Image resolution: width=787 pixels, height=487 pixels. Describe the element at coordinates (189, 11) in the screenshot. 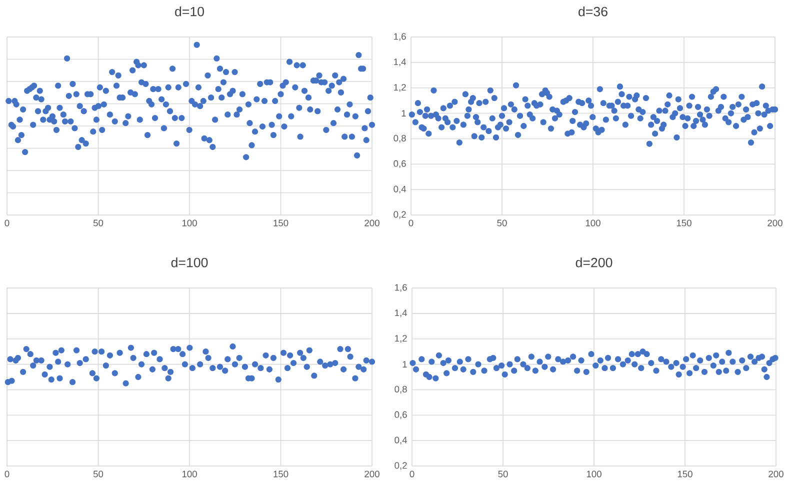

I see `chart-title: d=10` at that location.